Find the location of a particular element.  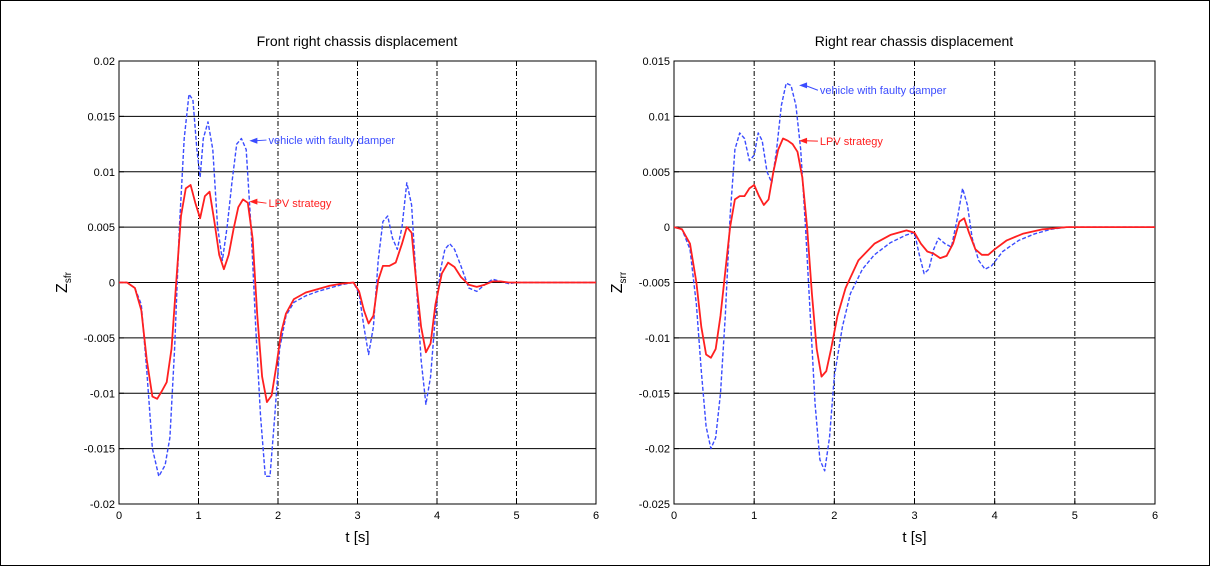

chart-title: Front right chassis displacement is located at coordinates (357, 41).